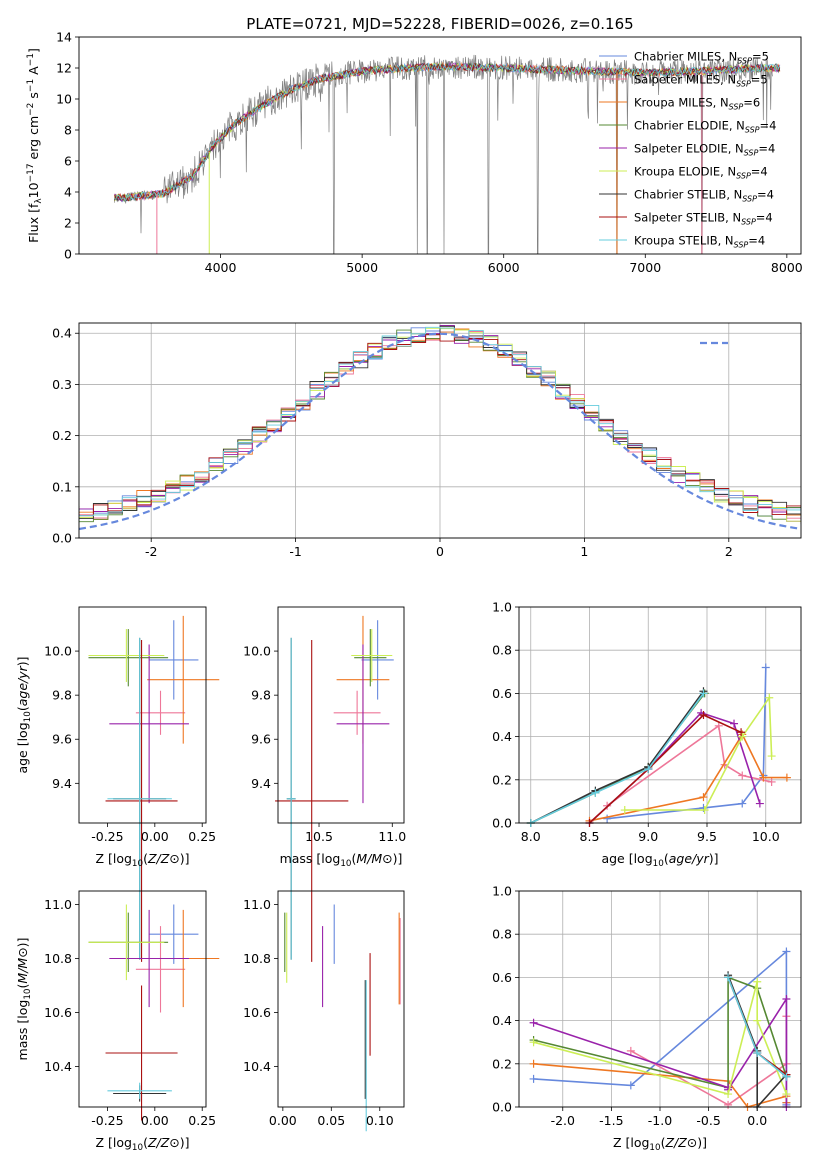 This screenshot has width=819, height=1170. I want to click on y-tick-label: 10.8, so click(58, 958).